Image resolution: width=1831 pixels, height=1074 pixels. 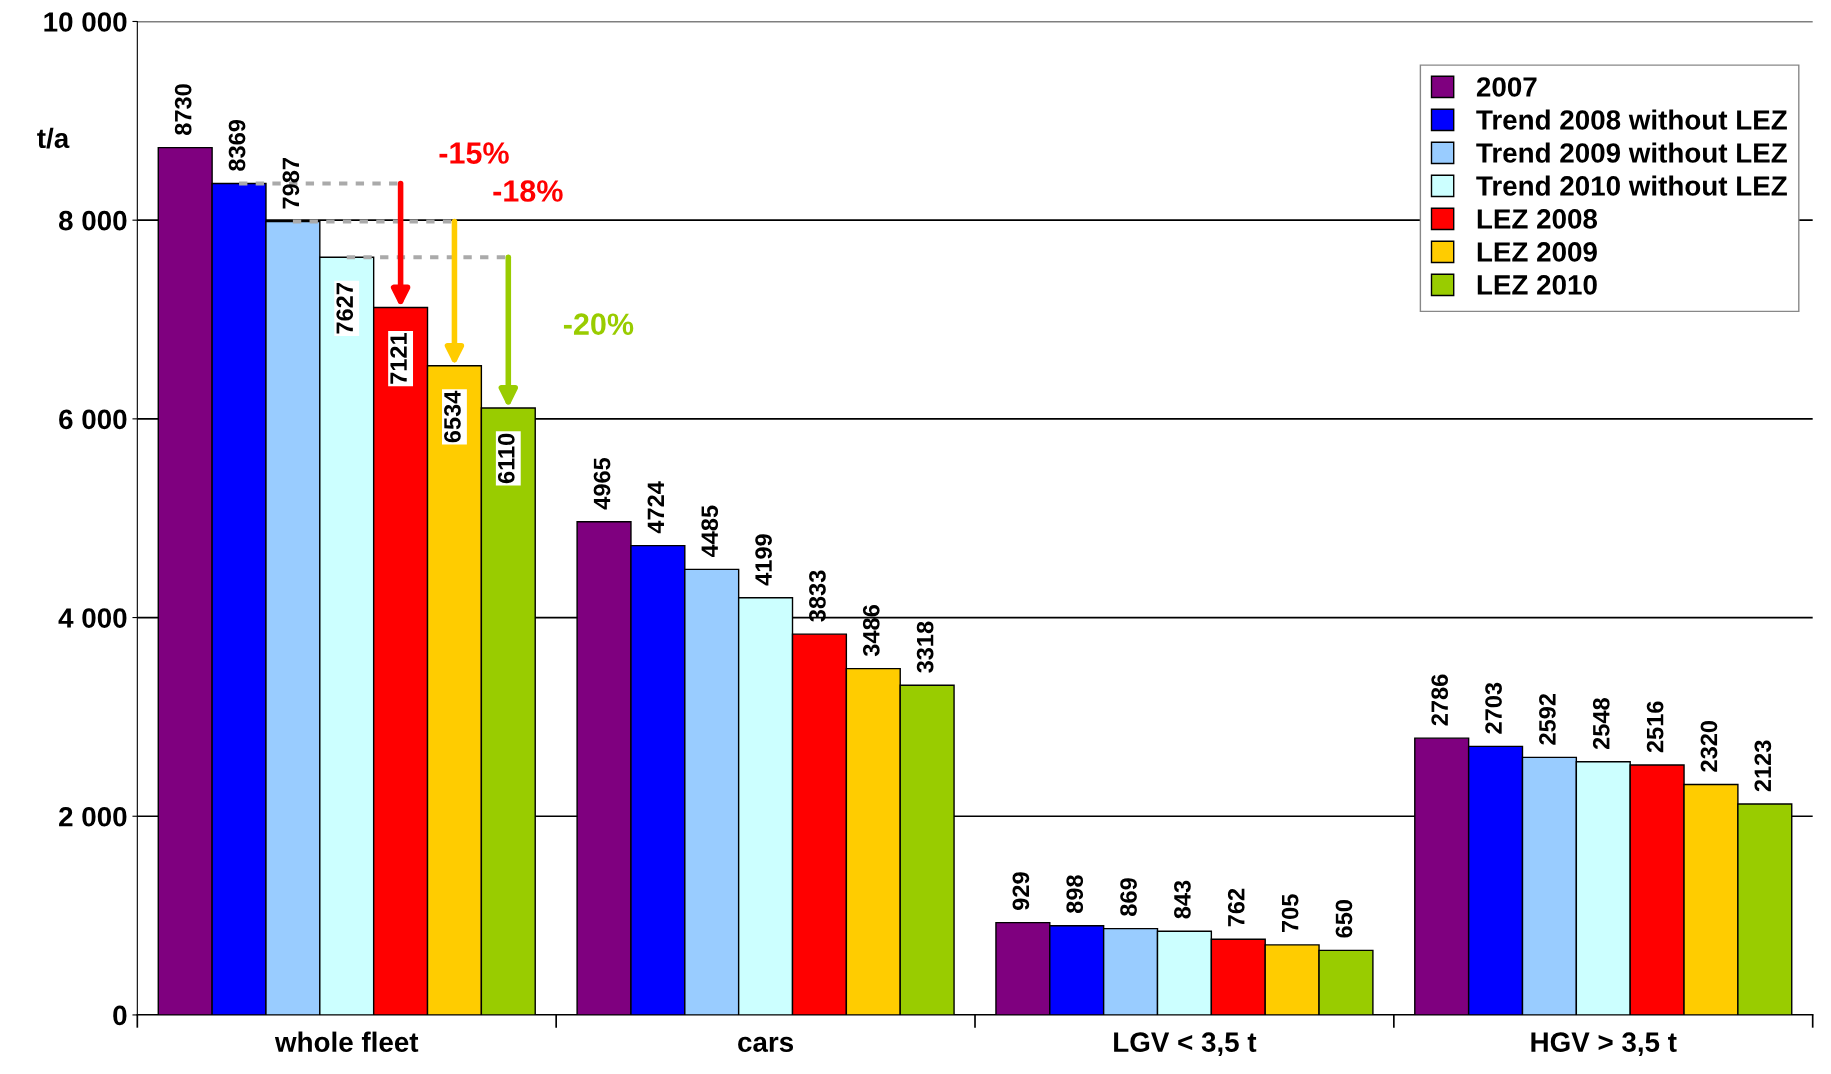 What do you see at coordinates (506, 458) in the screenshot?
I see `data-label: 6110` at bounding box center [506, 458].